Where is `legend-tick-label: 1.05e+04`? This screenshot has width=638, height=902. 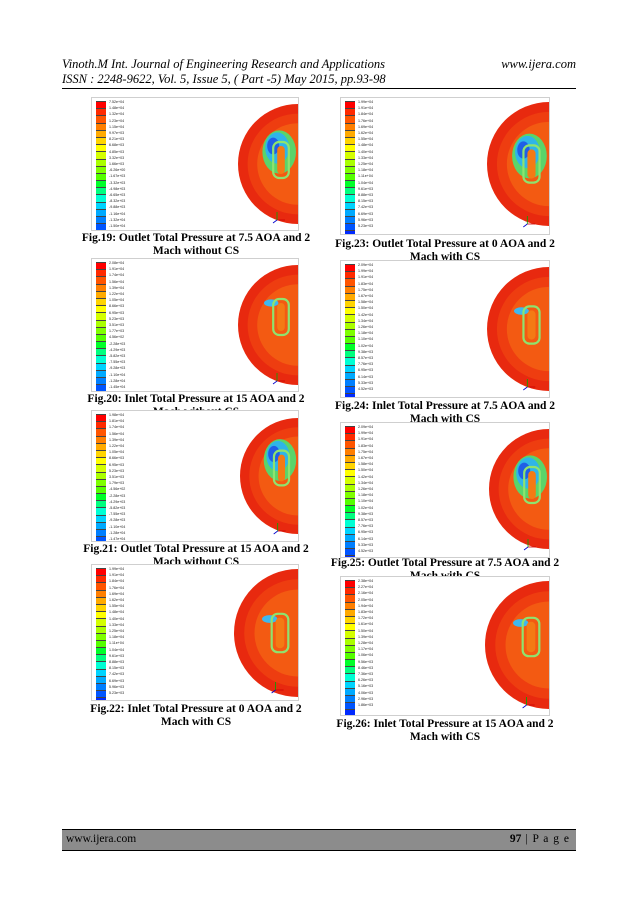
legend-tick-label: 1.05e+04 is located at coordinates (117, 452).